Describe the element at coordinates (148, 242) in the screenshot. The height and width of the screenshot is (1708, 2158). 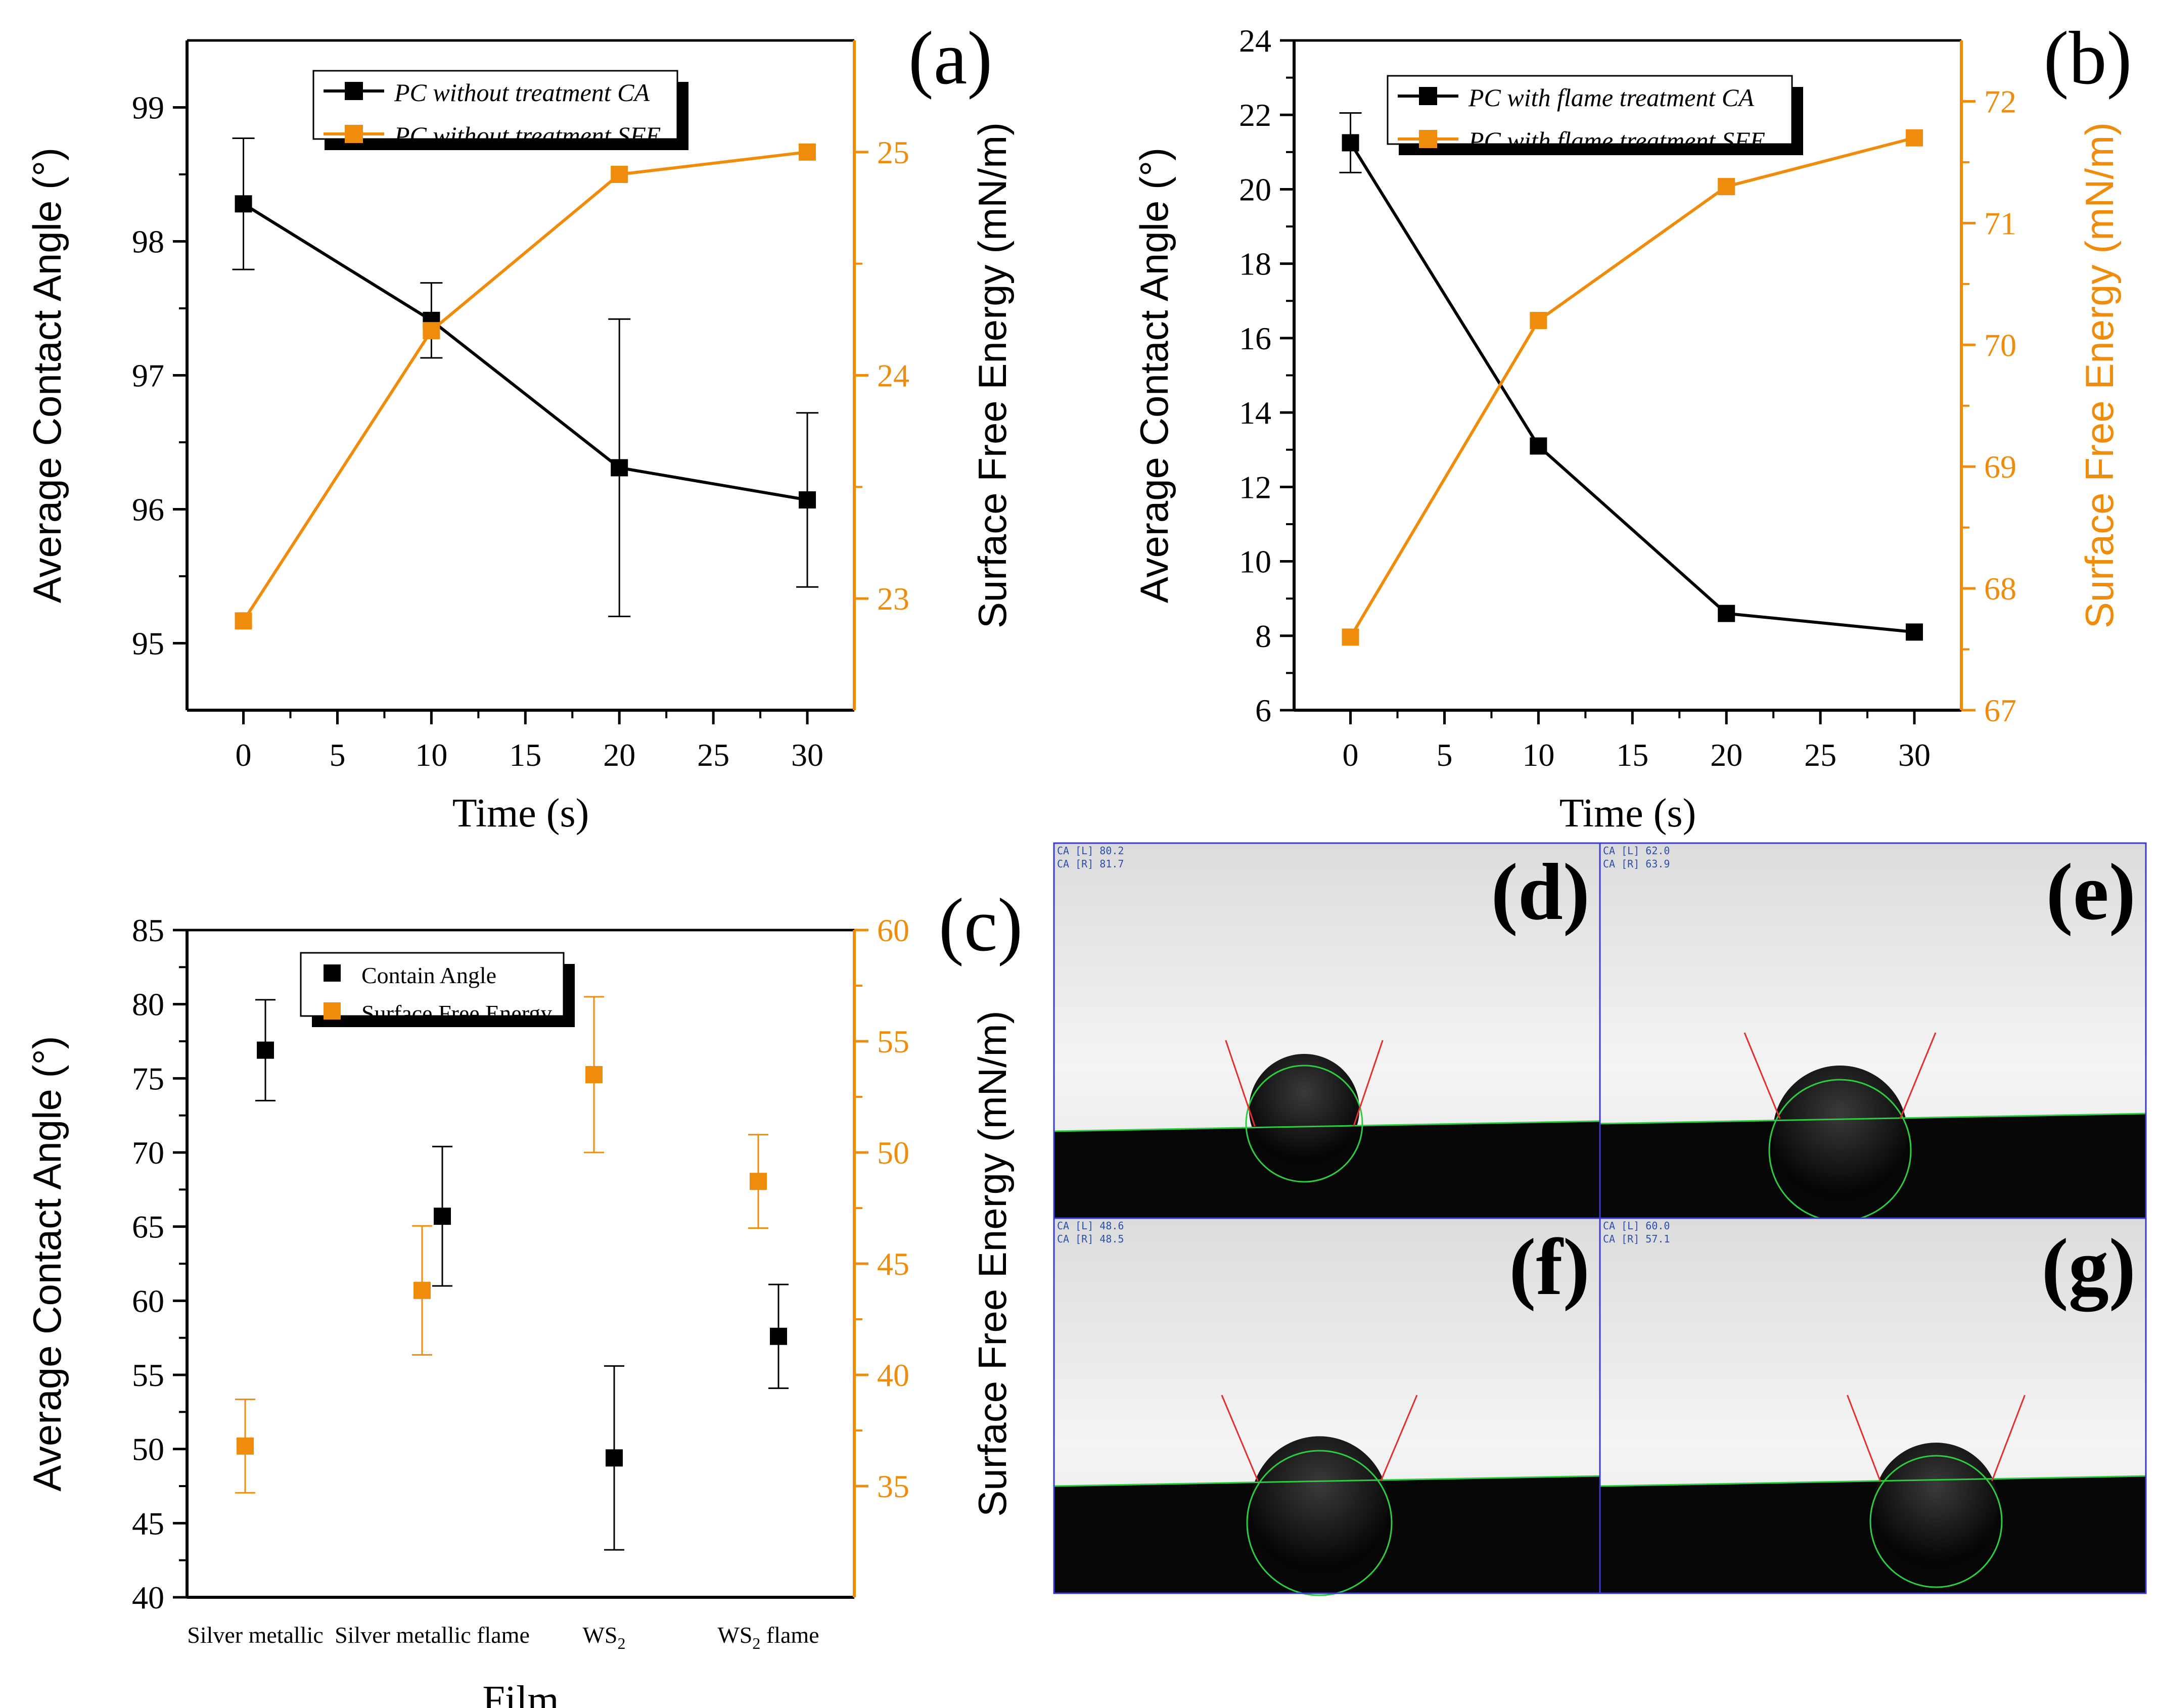
I see `y-tick-label: 98` at that location.